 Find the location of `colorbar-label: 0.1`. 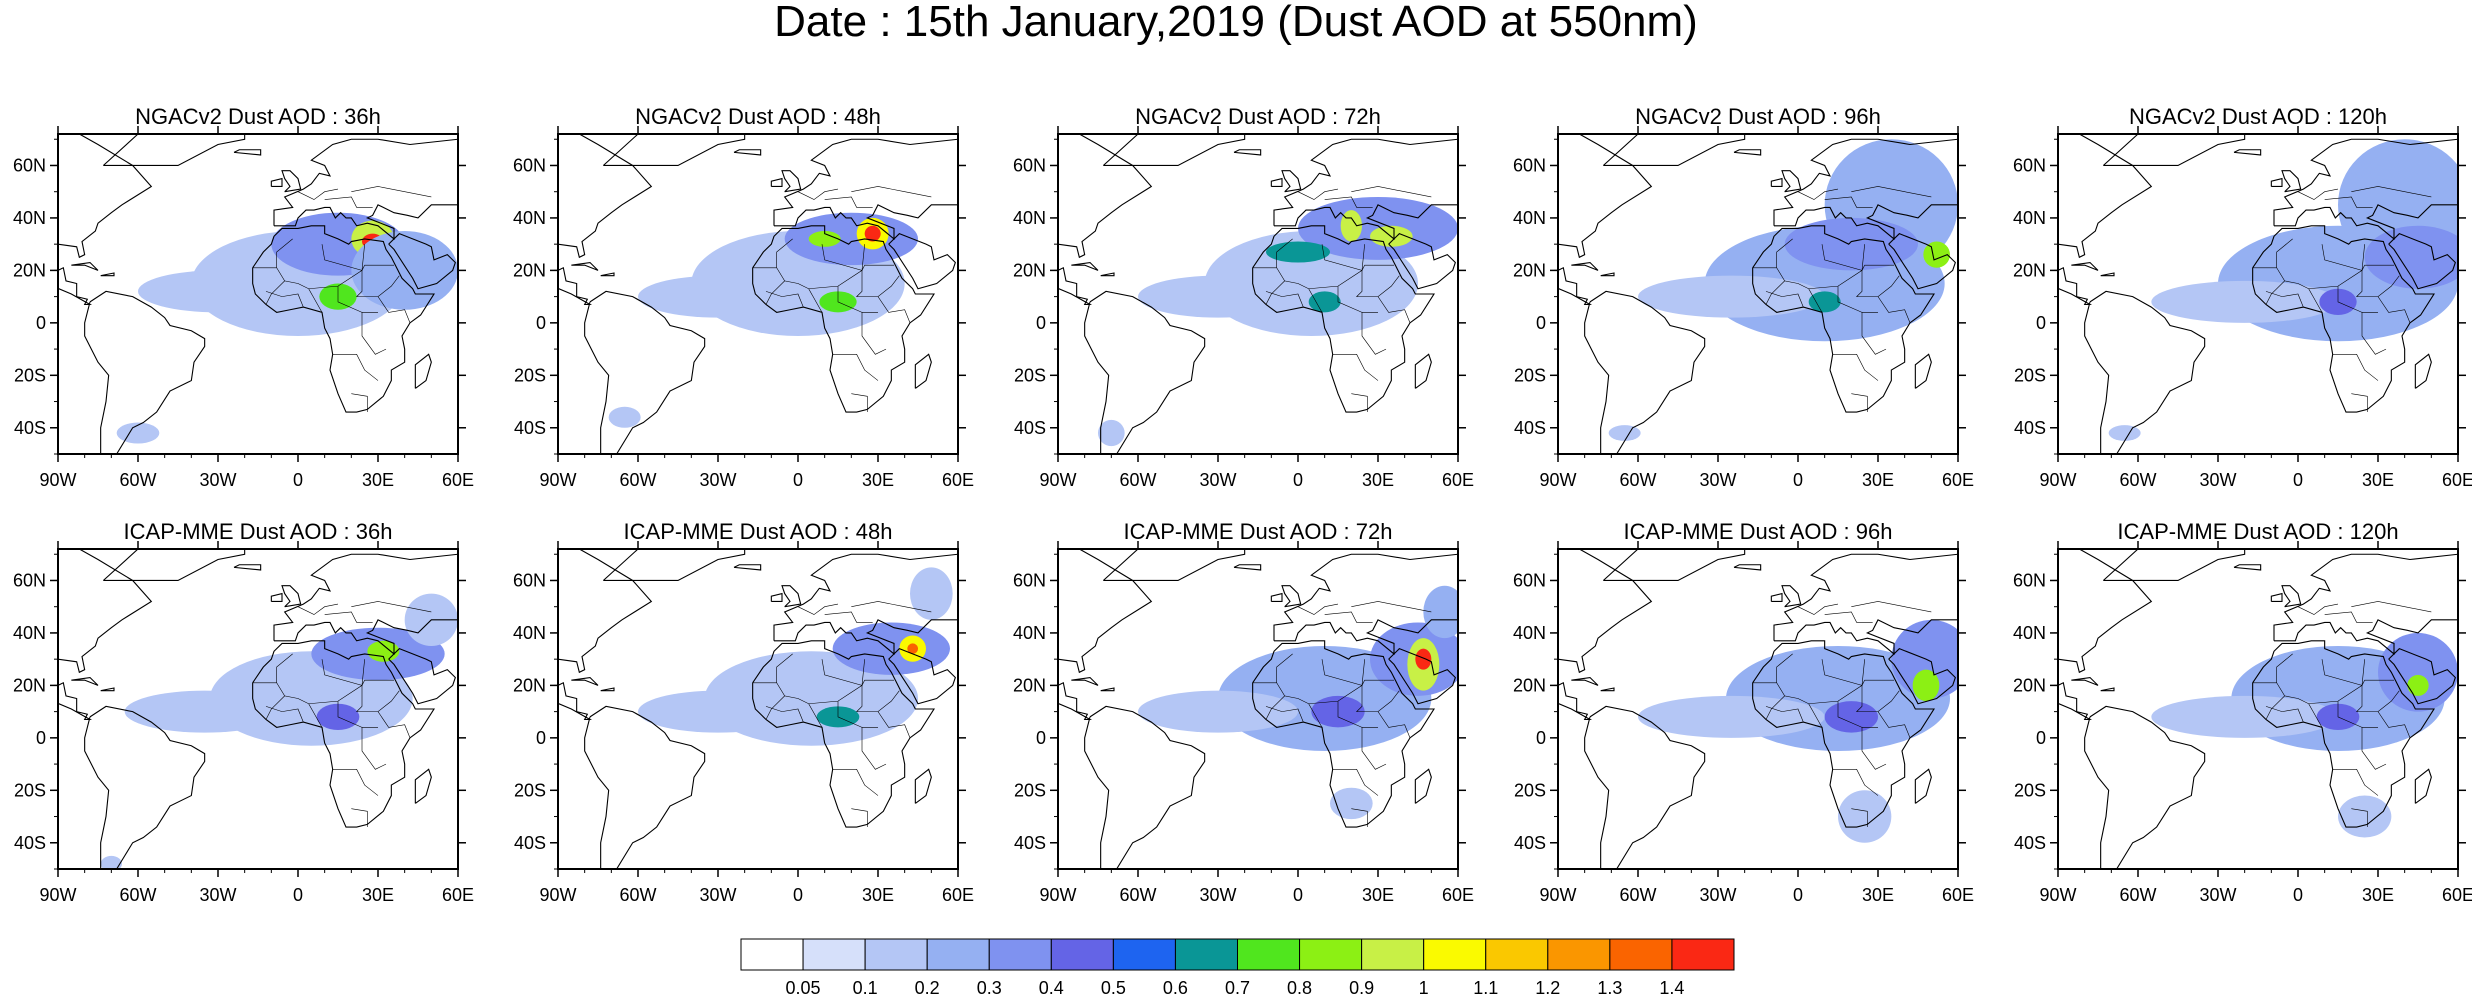

colorbar-label: 0.1 is located at coordinates (865, 986).